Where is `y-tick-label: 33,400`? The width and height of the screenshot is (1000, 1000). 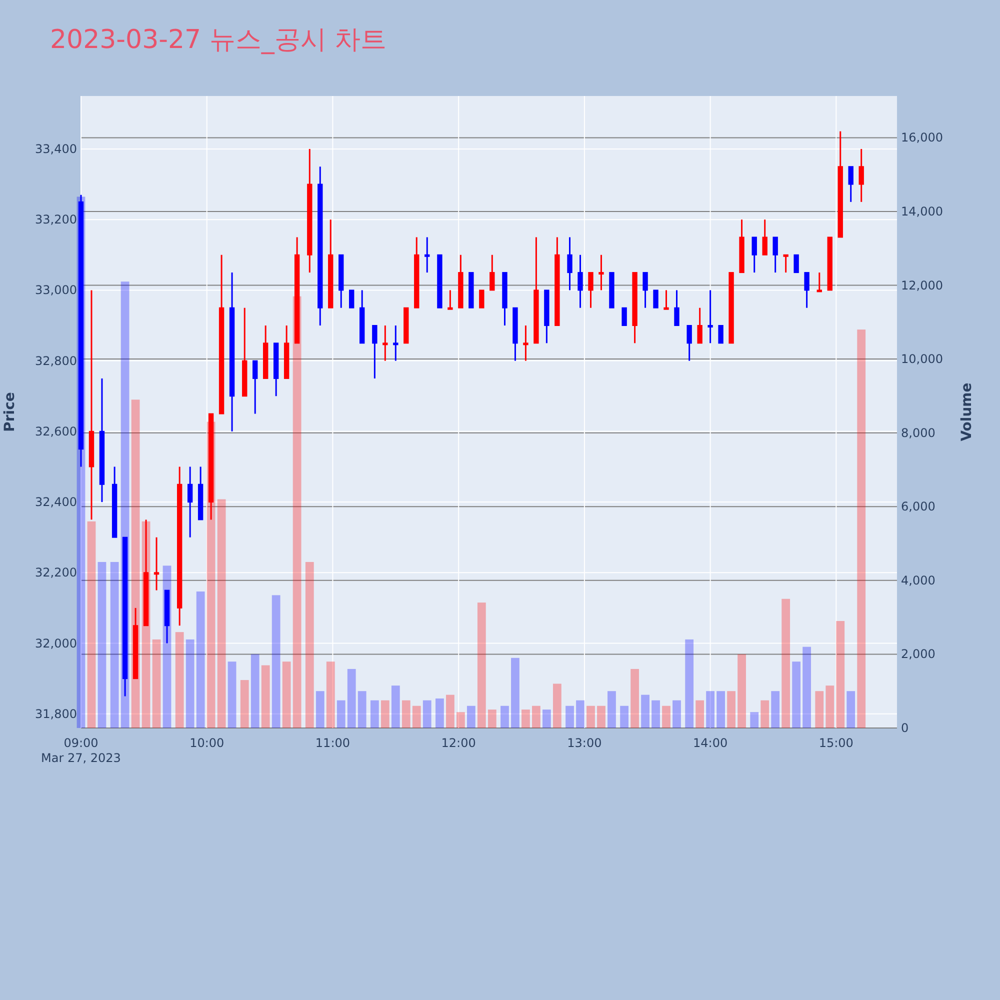 y-tick-label: 33,400 is located at coordinates (56, 149).